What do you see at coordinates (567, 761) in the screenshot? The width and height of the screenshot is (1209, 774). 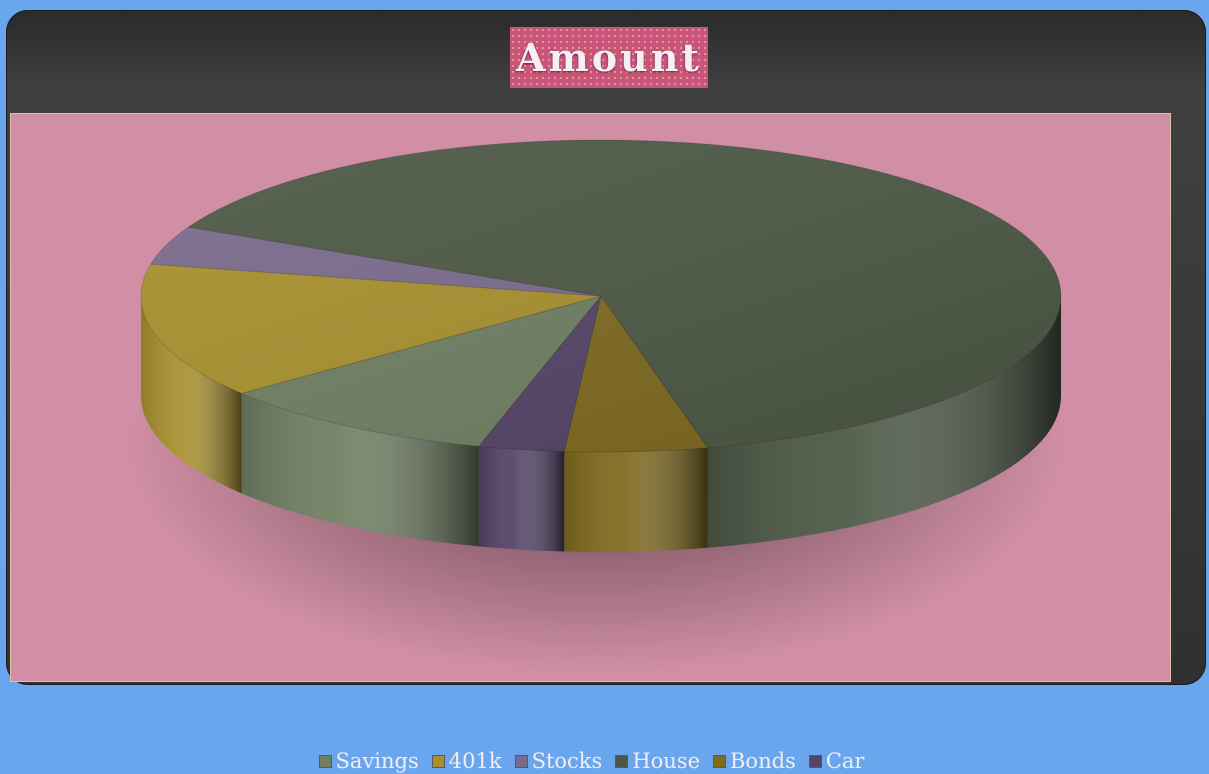 I see `legend-label-stocks: Stocks` at bounding box center [567, 761].